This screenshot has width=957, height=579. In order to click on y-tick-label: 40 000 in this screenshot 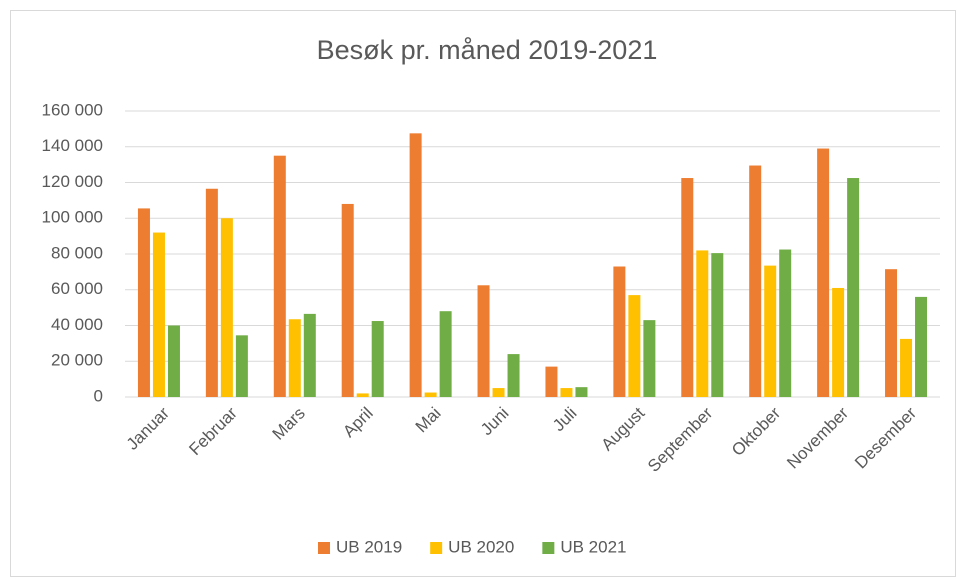, I will do `click(77, 324)`.